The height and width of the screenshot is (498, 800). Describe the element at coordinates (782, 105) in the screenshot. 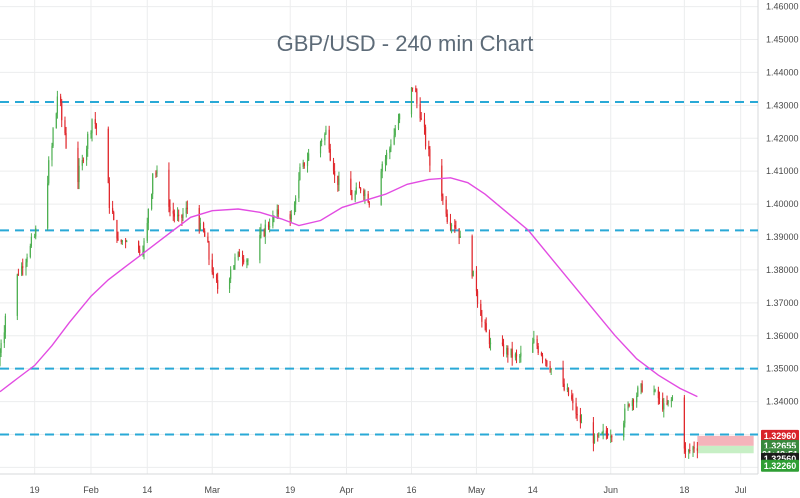

I see `y-tick-label: 1.43000` at that location.